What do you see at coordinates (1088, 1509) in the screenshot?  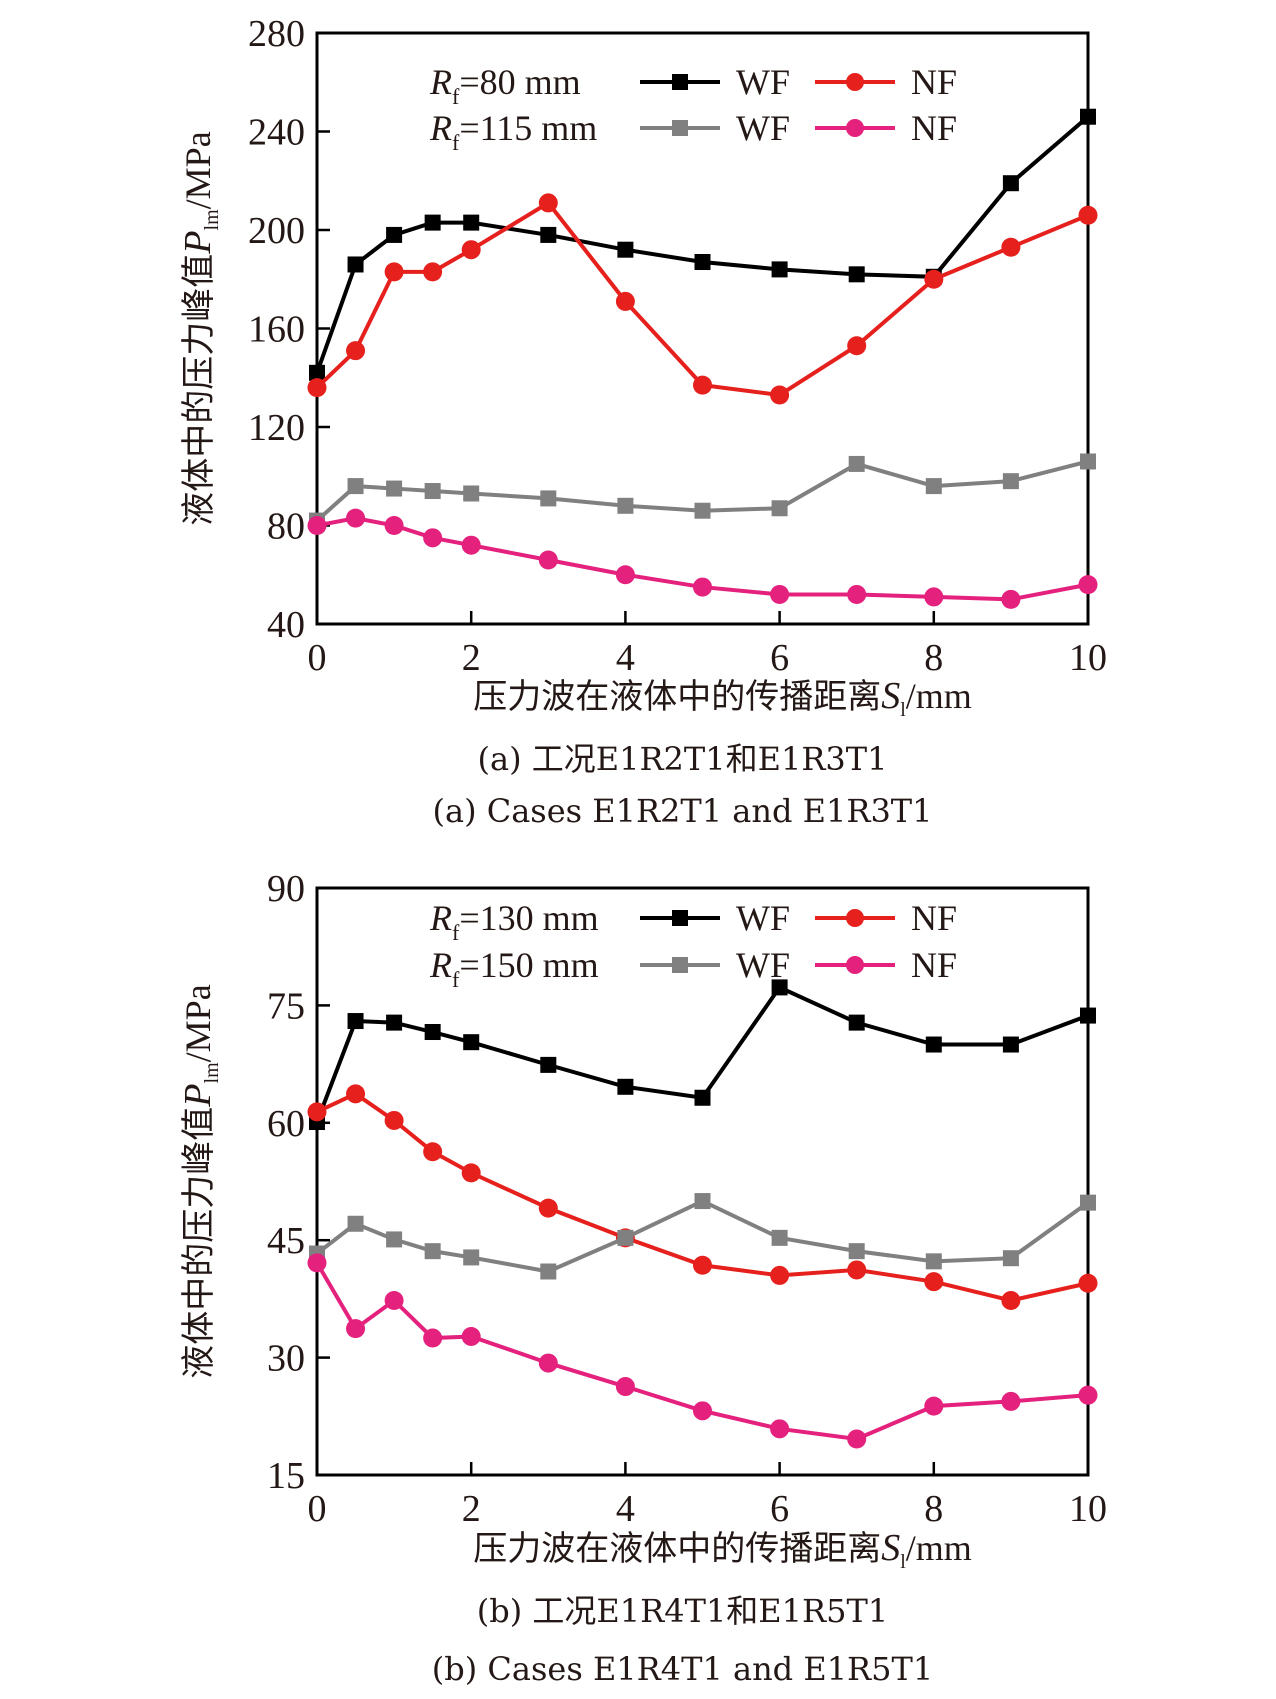 I see `x-tick-label: 10` at bounding box center [1088, 1509].